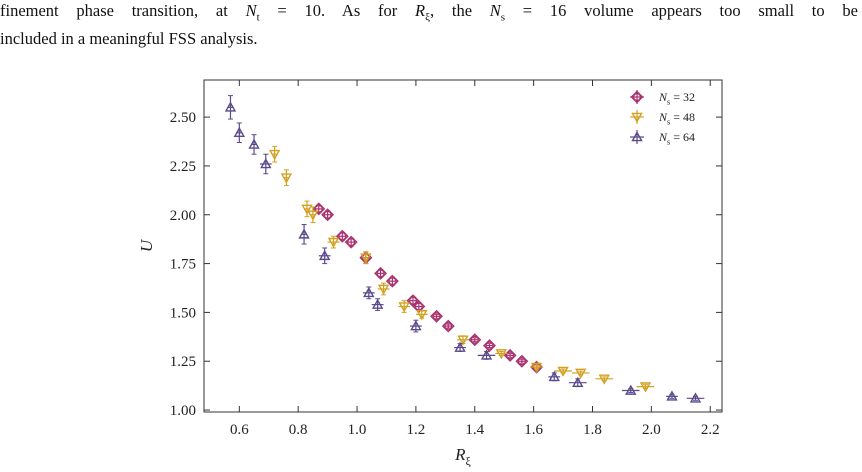 The width and height of the screenshot is (862, 472). Describe the element at coordinates (533, 430) in the screenshot. I see `x-tick-label: 1.6` at that location.